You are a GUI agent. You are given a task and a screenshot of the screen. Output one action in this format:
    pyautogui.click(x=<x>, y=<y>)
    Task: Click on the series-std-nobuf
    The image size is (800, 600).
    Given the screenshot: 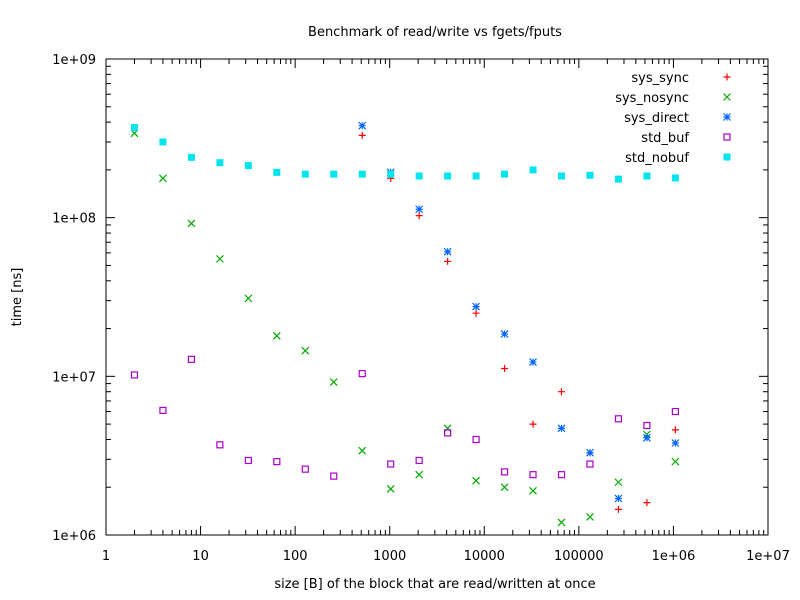 What is the action you would take?
    pyautogui.click(x=404, y=153)
    